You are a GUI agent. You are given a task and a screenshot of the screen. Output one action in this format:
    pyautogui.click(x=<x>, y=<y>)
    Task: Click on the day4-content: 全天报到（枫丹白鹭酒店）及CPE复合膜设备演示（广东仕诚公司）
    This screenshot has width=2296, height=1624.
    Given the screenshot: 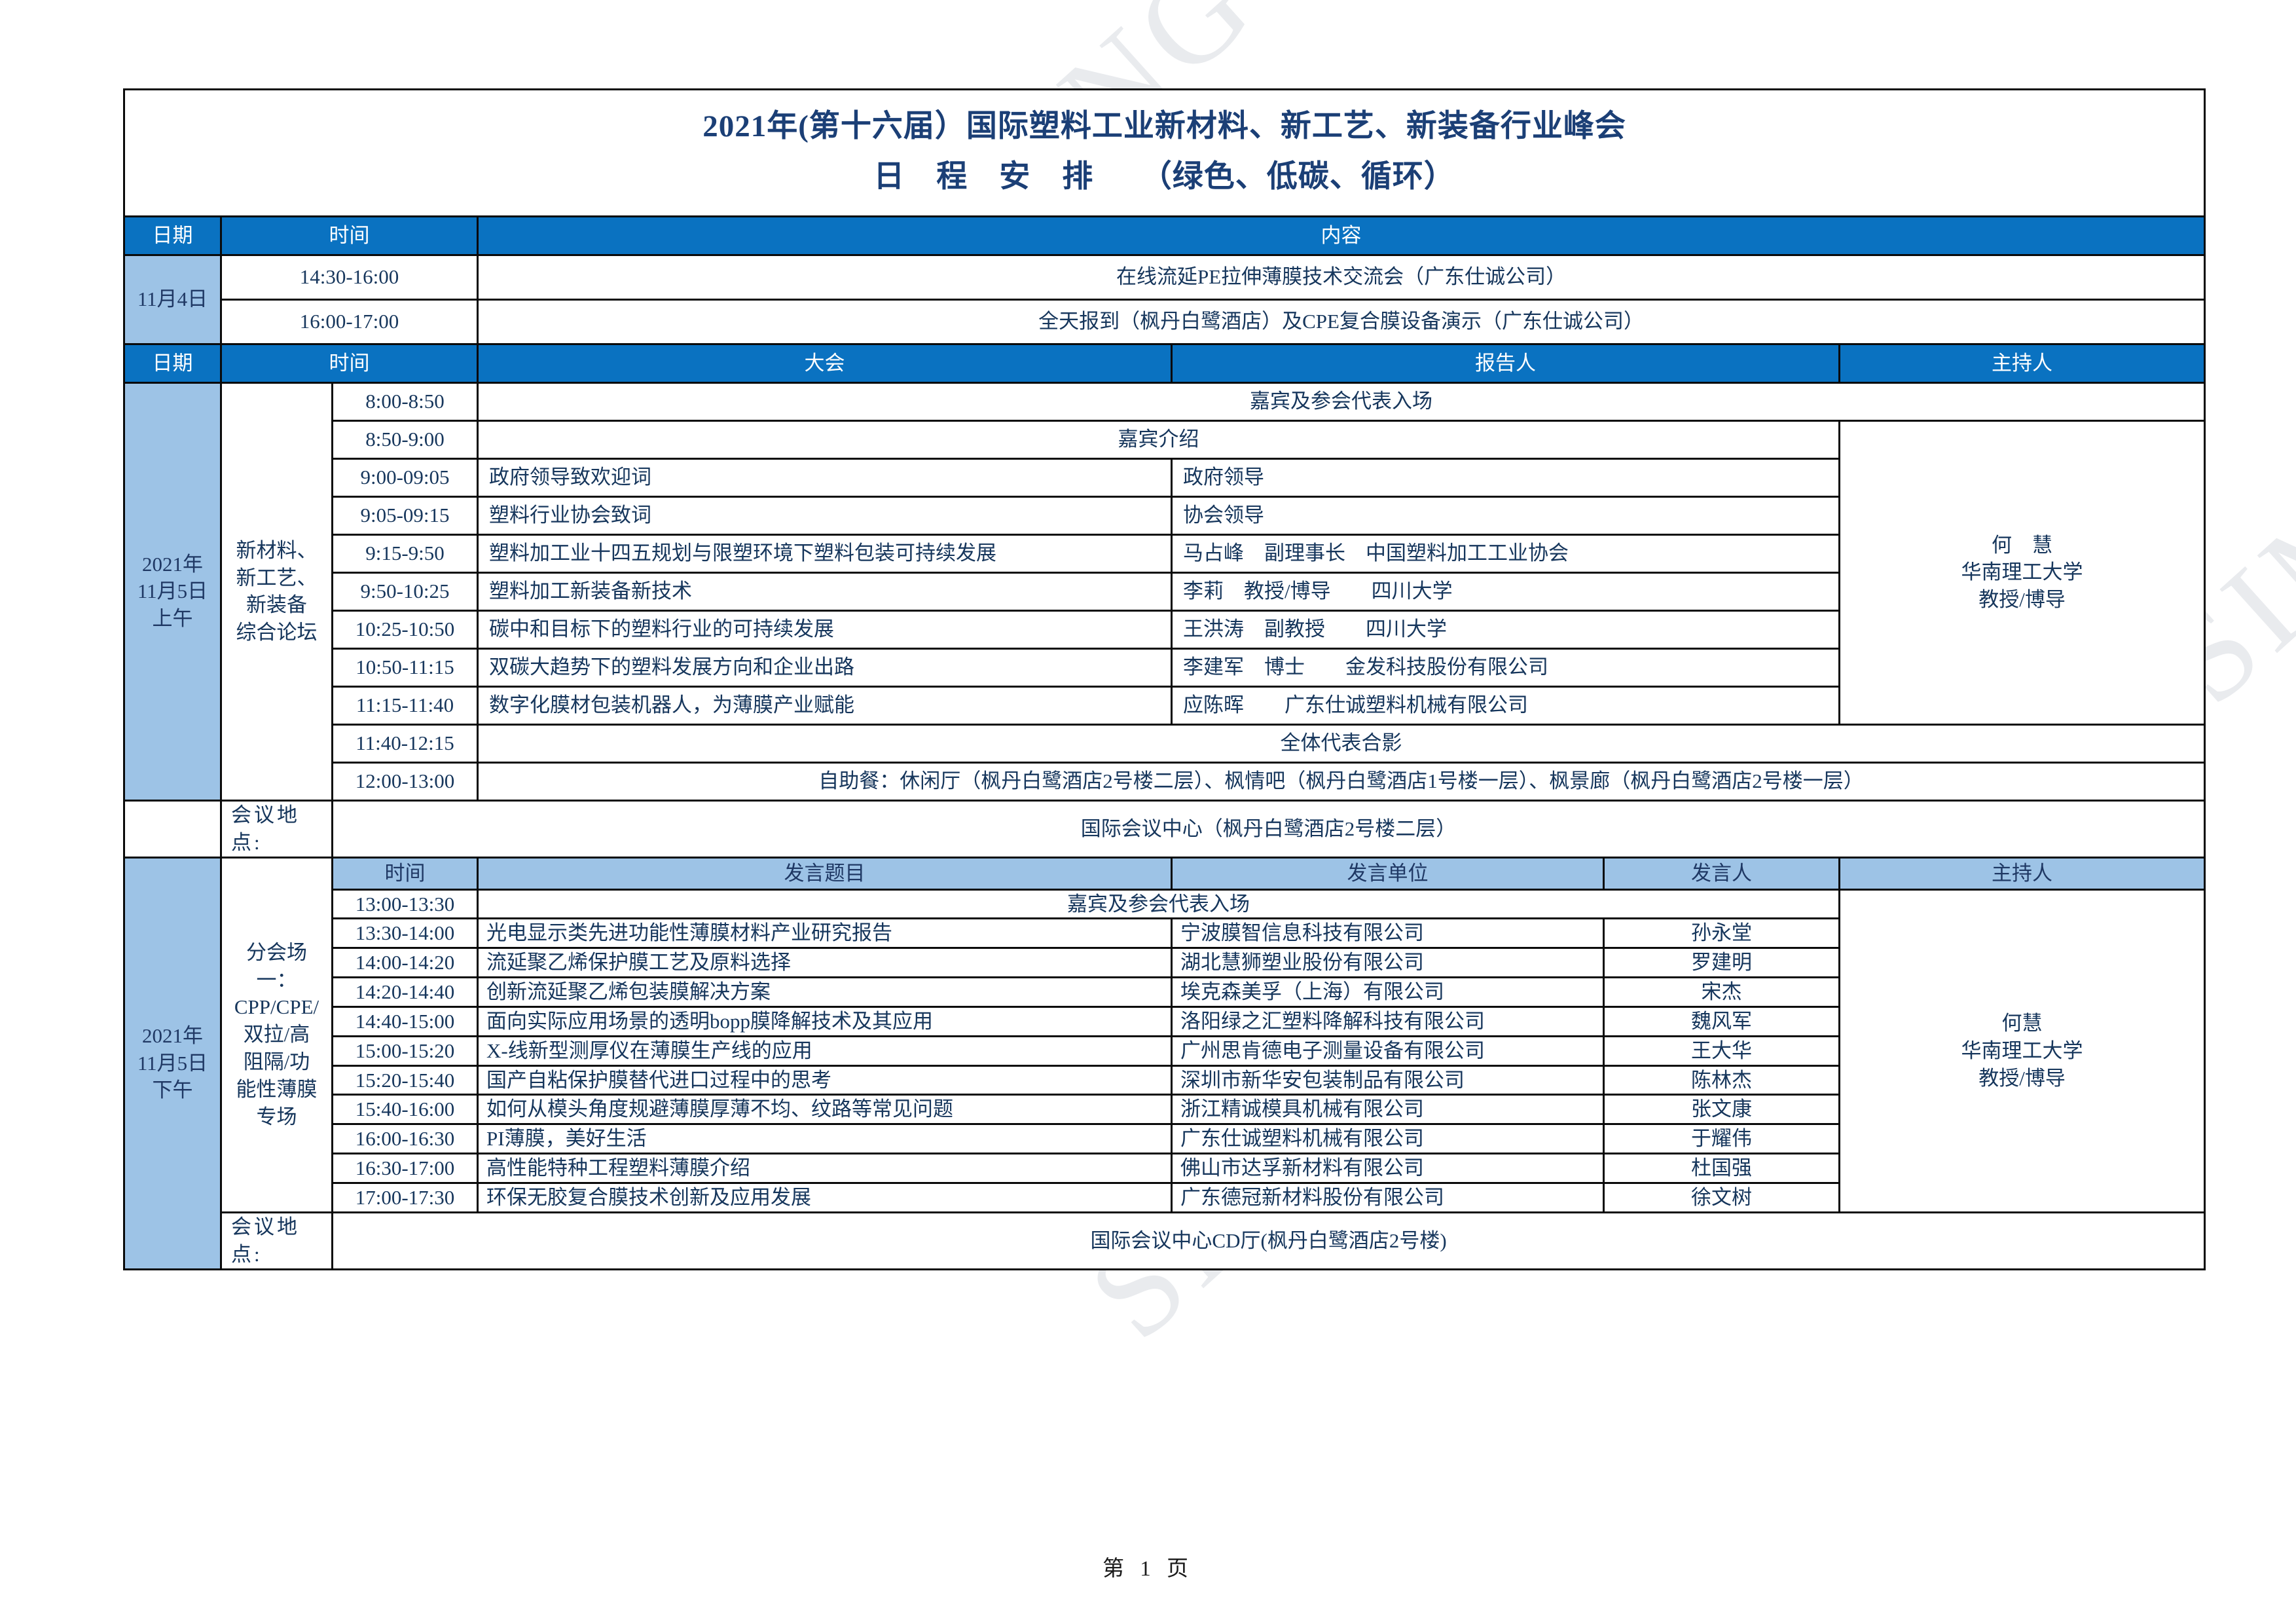 What is the action you would take?
    pyautogui.click(x=1341, y=321)
    